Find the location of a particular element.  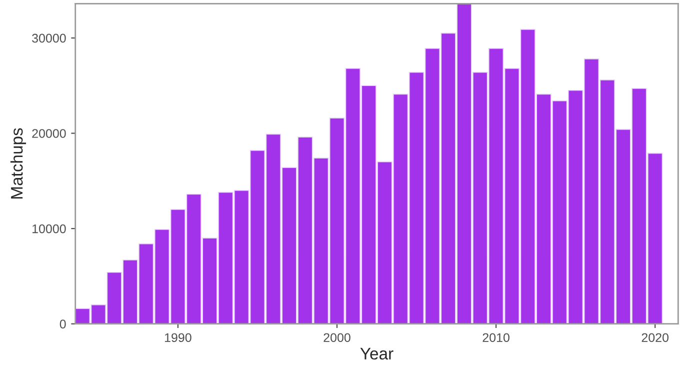

x-tick-label: 2010 is located at coordinates (496, 337).